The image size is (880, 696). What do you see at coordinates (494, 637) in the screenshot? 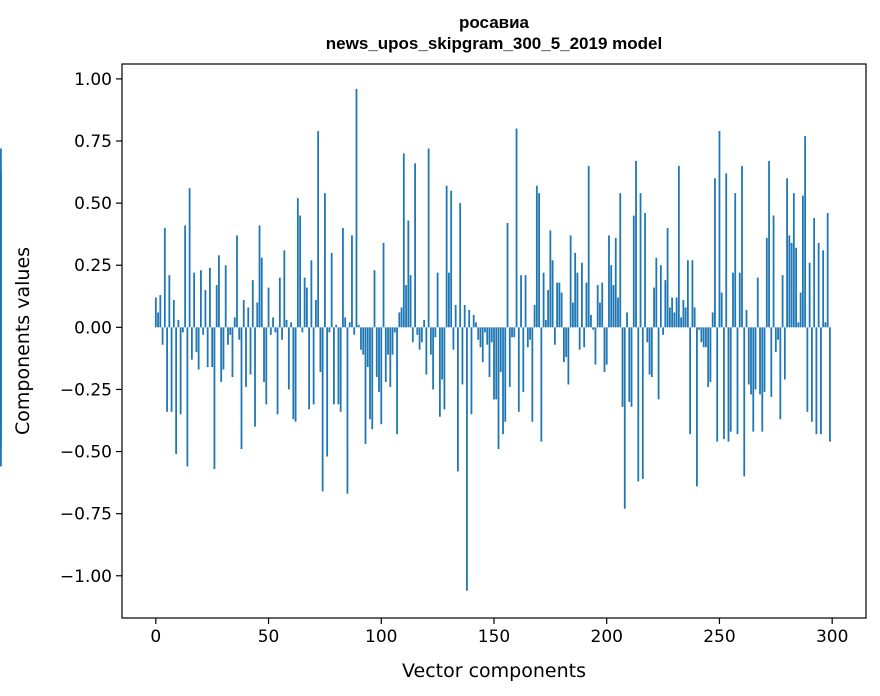
I see `x-tick-label: 150` at bounding box center [494, 637].